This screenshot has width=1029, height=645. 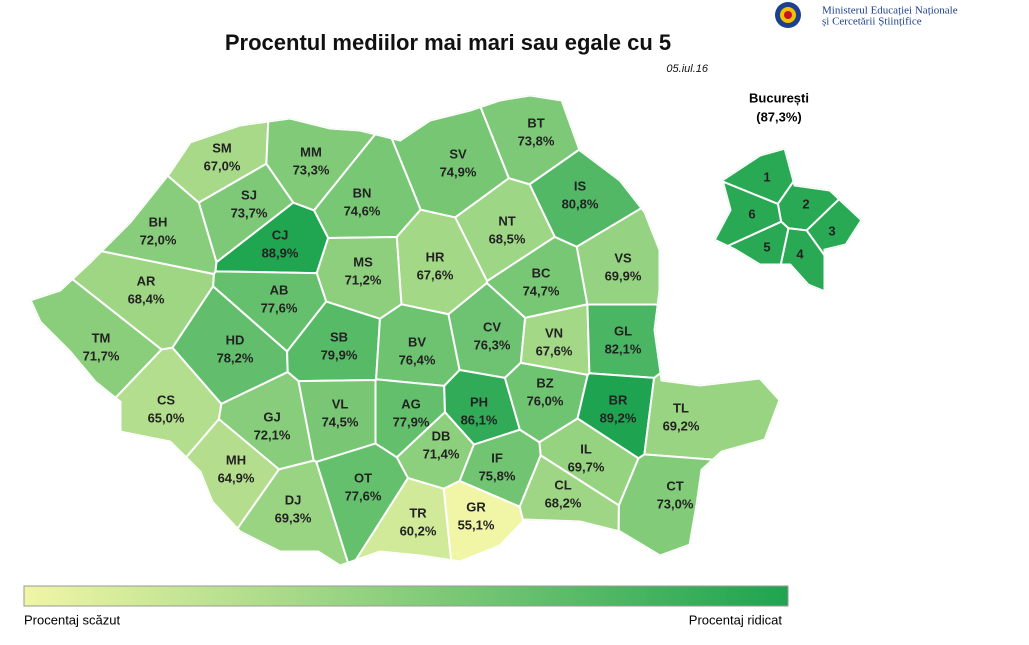 What do you see at coordinates (872, 22) in the screenshot?
I see `ministry-name: și Cercetării Științifice` at bounding box center [872, 22].